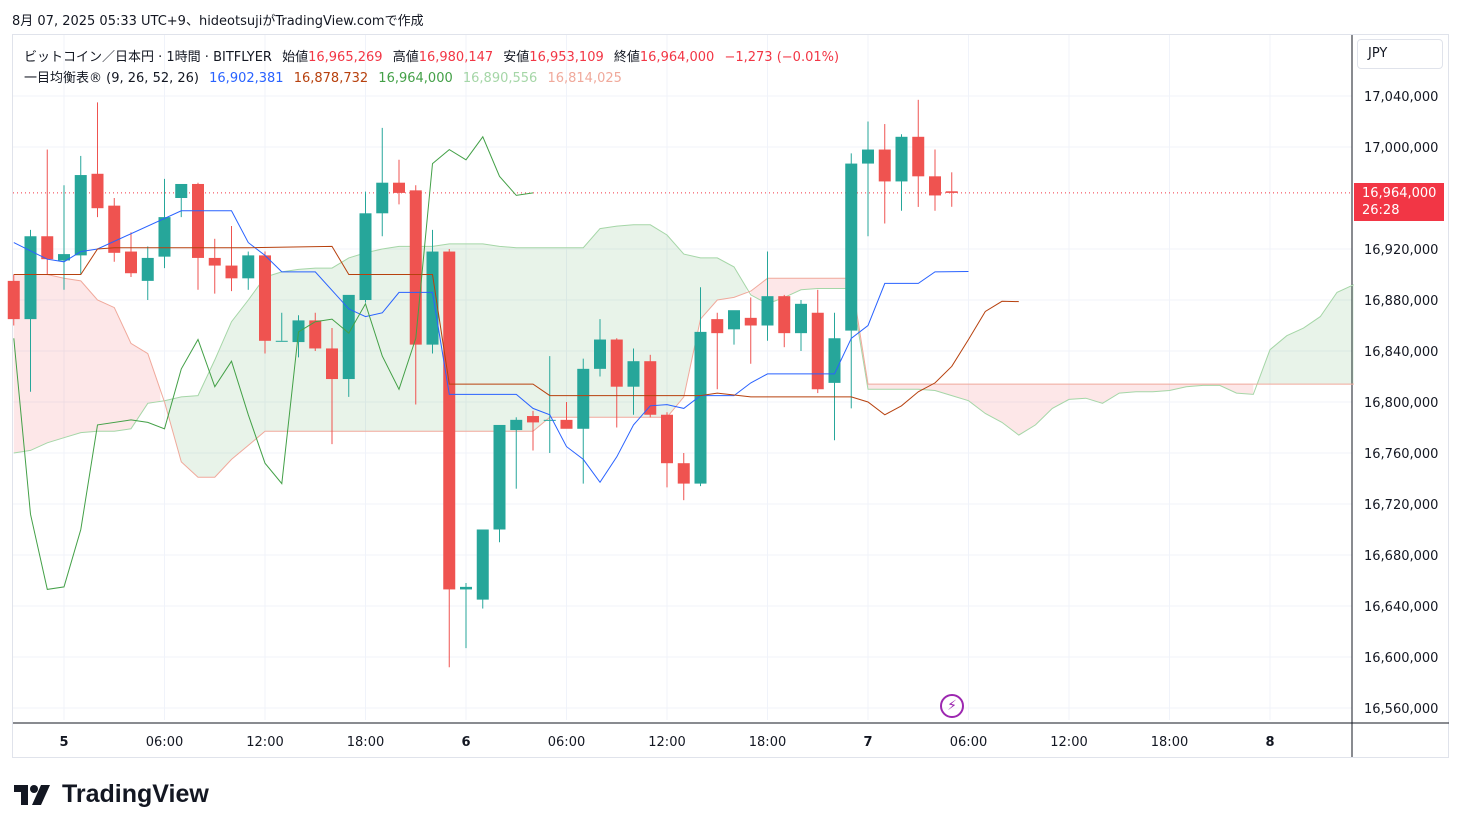 Image resolution: width=1462 pixels, height=833 pixels. I want to click on kijun-line, so click(516, 330).